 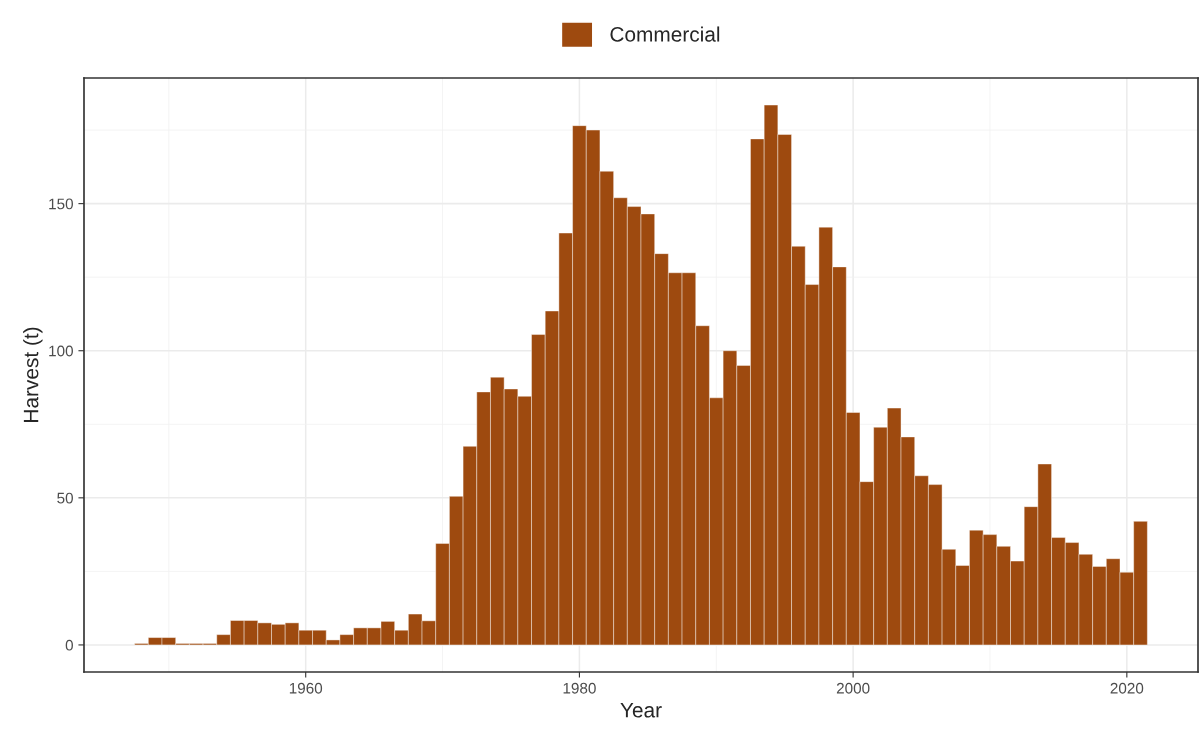 I want to click on y-tick-label: 0, so click(x=69, y=645).